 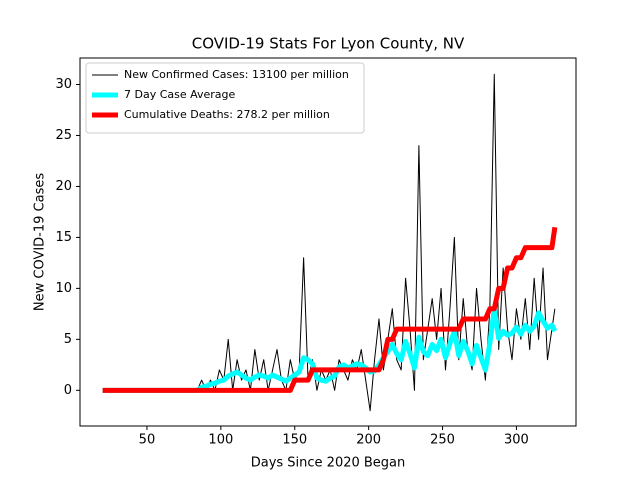 I want to click on y-tick-label: 5, so click(x=68, y=339).